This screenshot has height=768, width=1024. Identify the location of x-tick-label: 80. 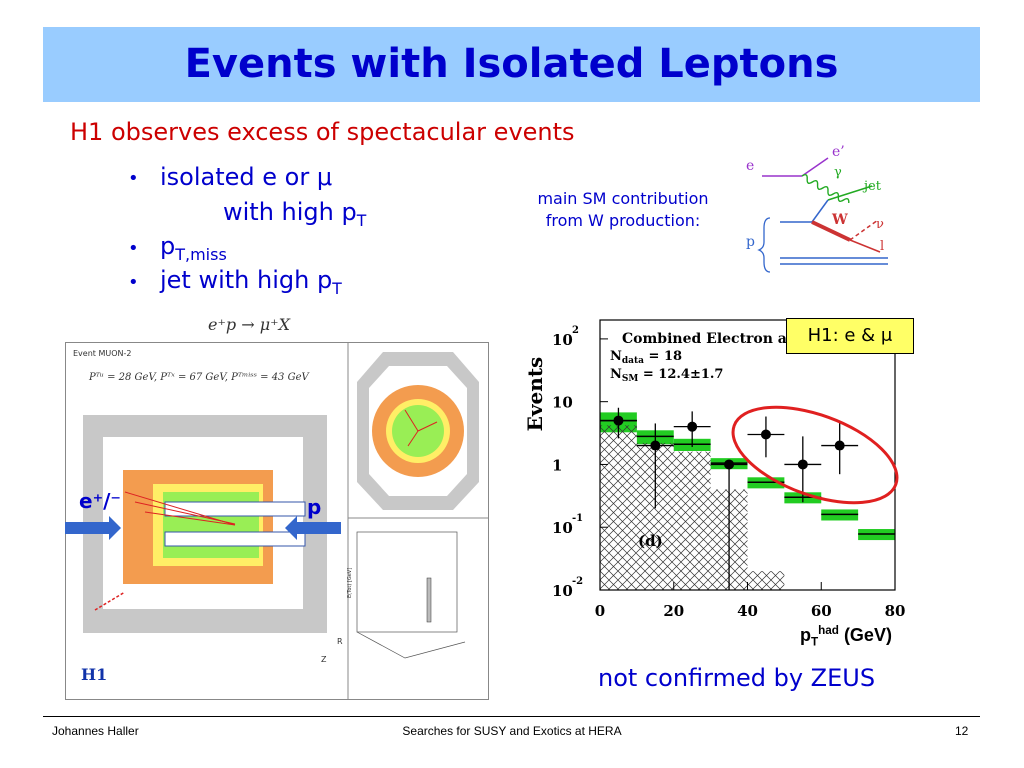
(895, 611).